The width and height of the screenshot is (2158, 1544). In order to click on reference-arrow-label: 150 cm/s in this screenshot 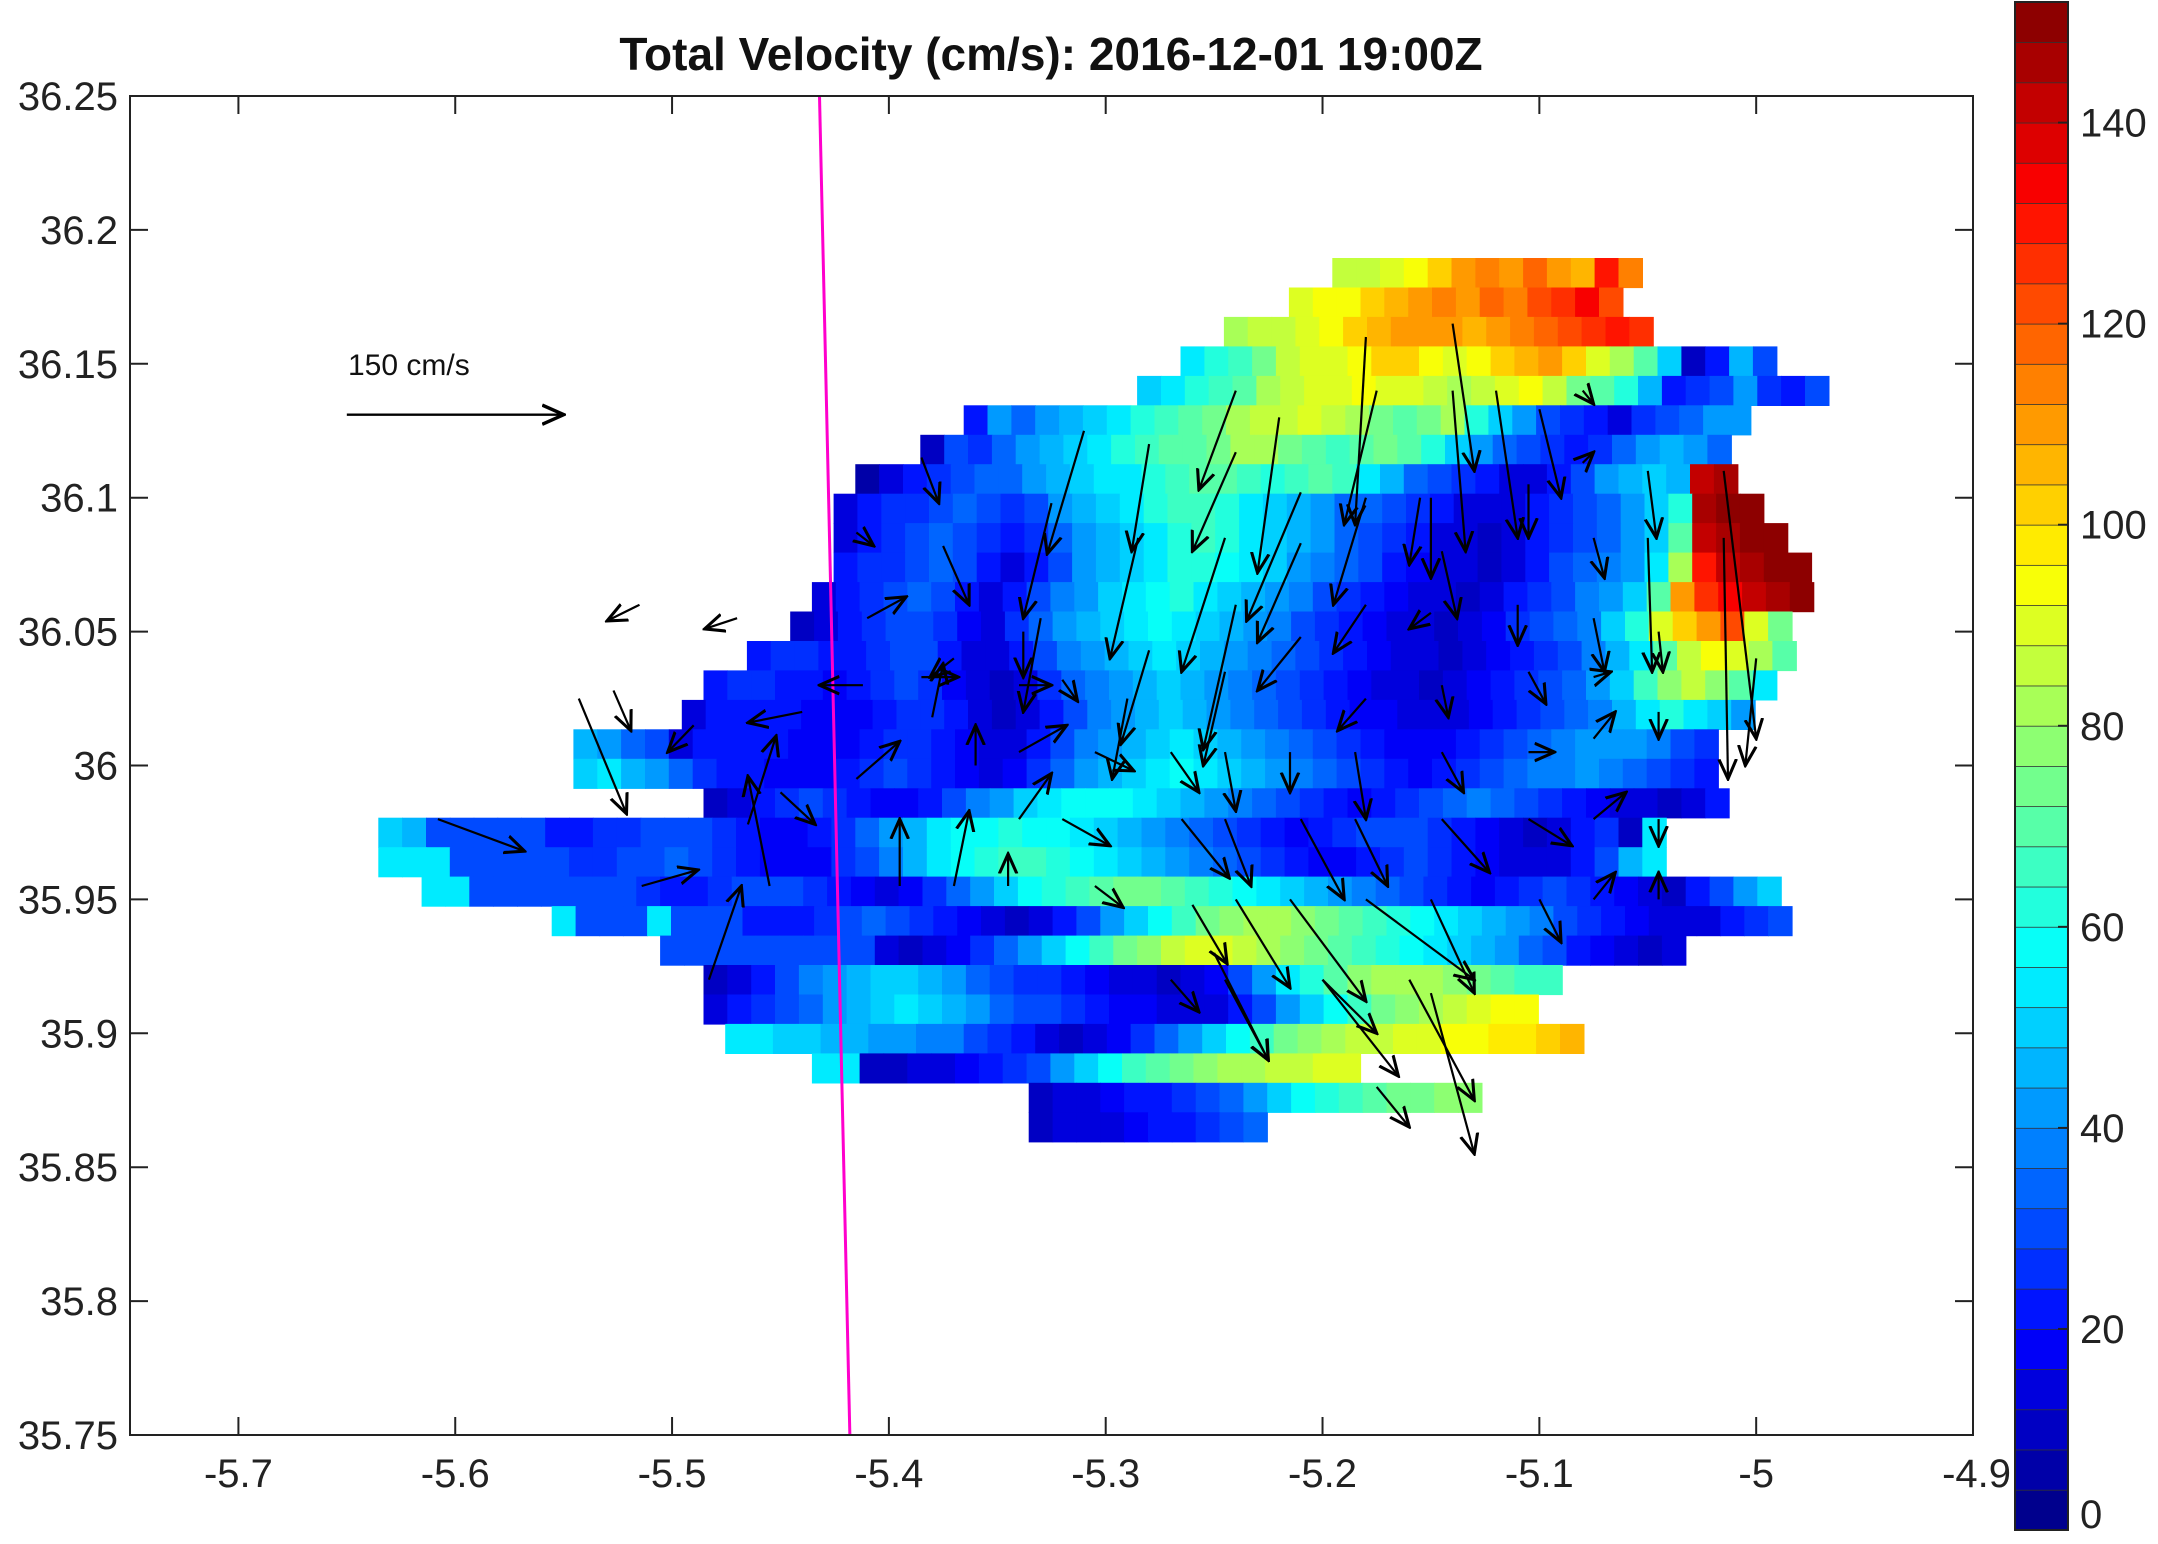, I will do `click(409, 365)`.